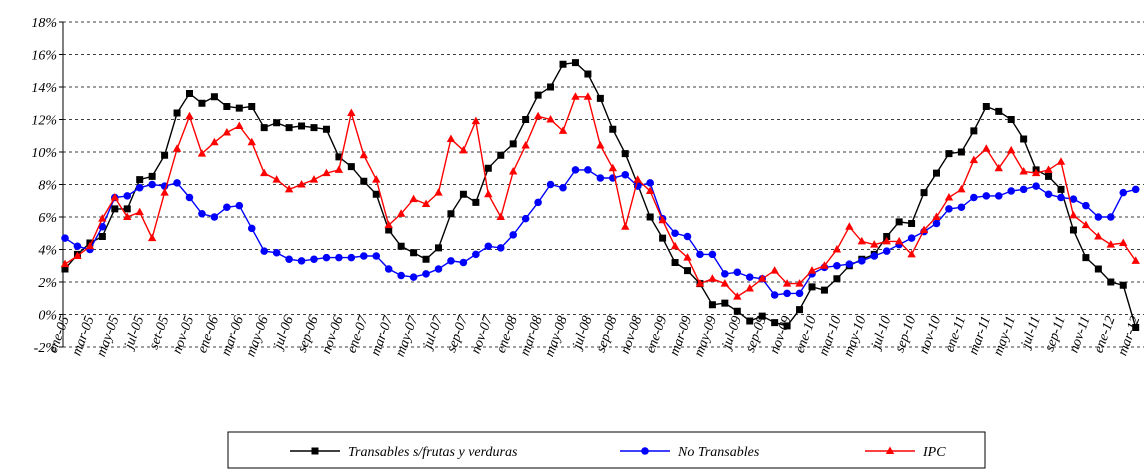  I want to click on y-tick-label: 12%, so click(44, 121).